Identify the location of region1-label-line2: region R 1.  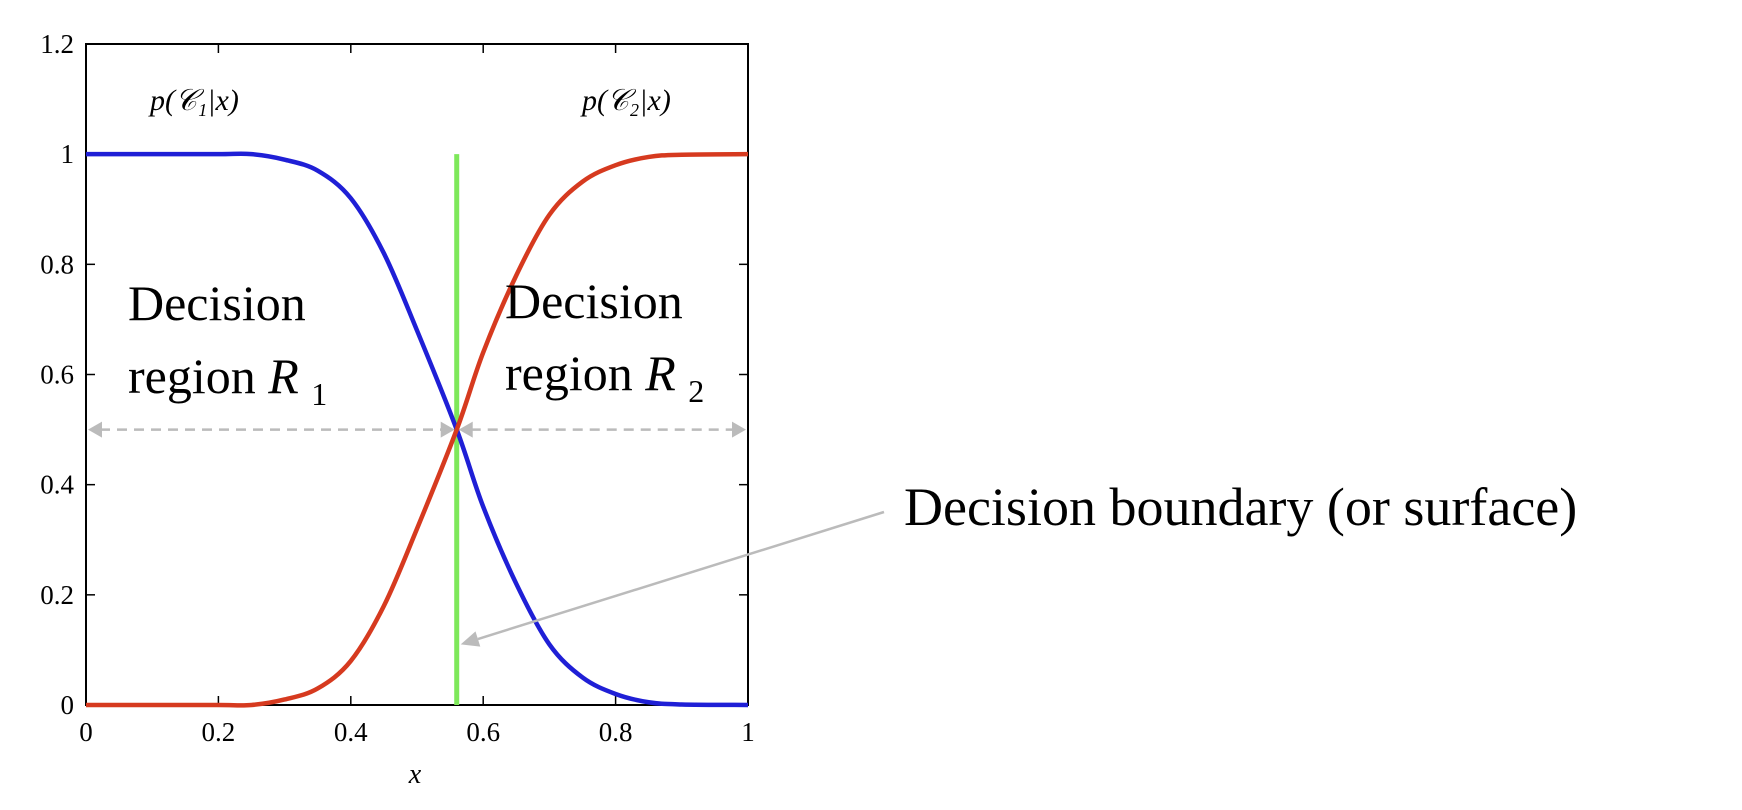
(227, 380).